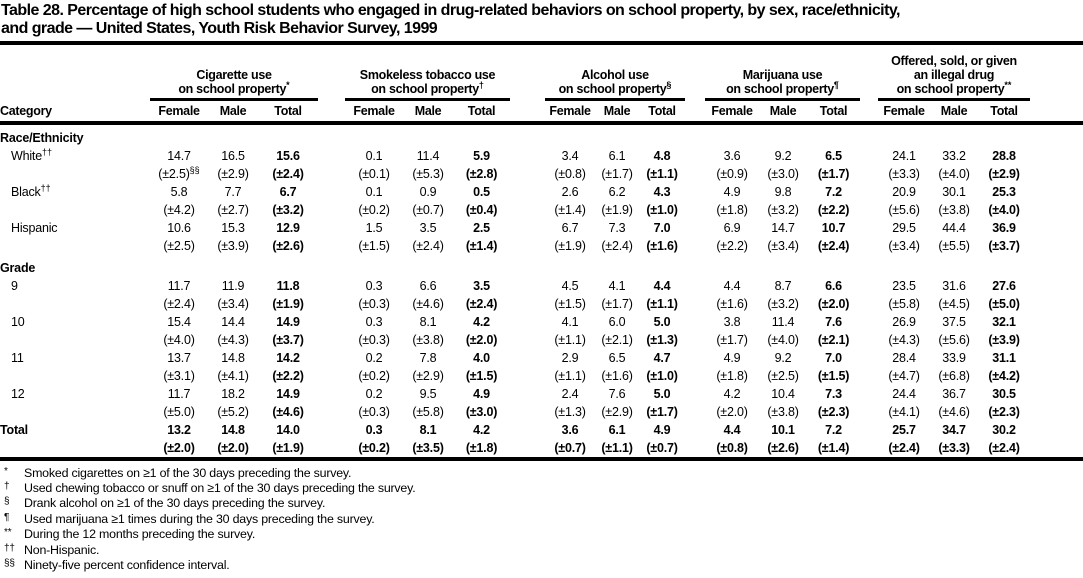 This screenshot has width=1083, height=578. Describe the element at coordinates (1004, 393) in the screenshot. I see `value-cell: 30.5` at that location.